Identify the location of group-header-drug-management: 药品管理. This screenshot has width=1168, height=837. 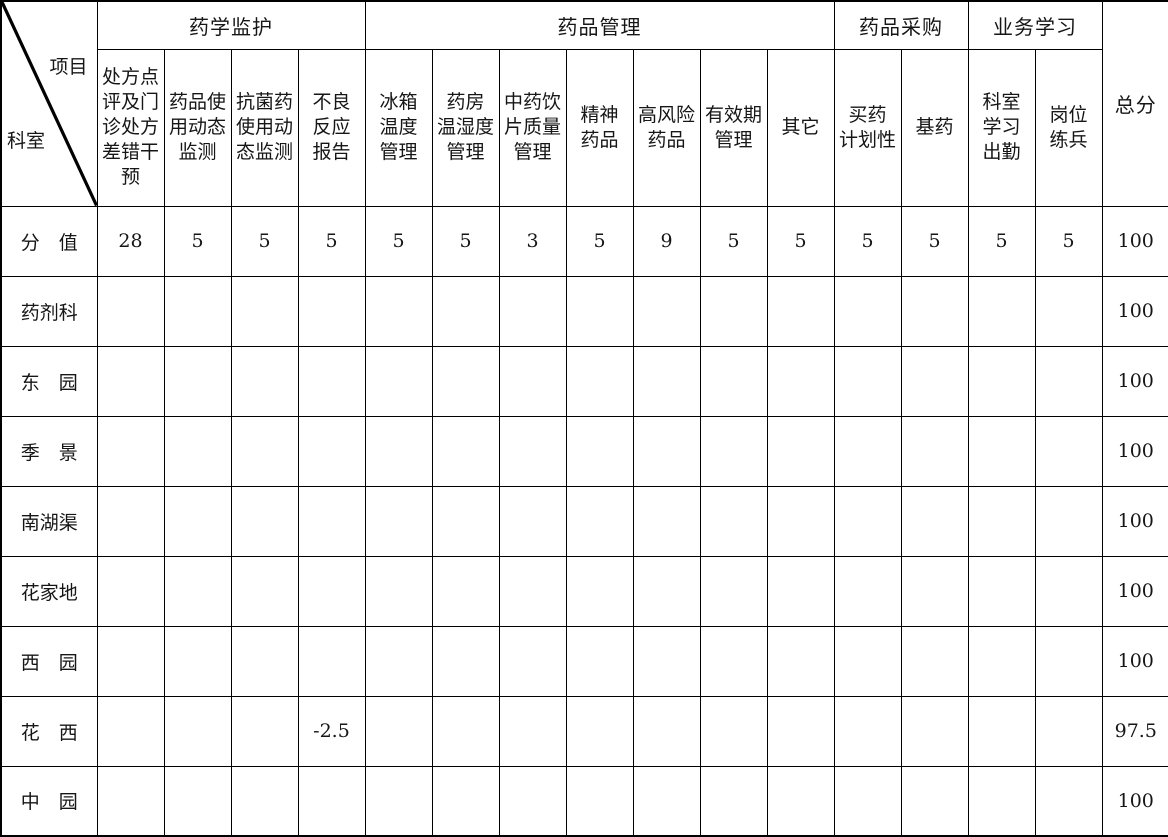
(599, 25).